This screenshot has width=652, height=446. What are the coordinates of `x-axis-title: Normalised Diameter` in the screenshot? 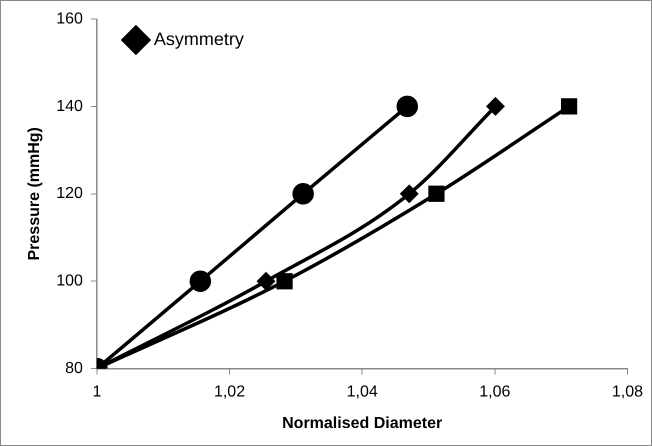 It's located at (362, 423).